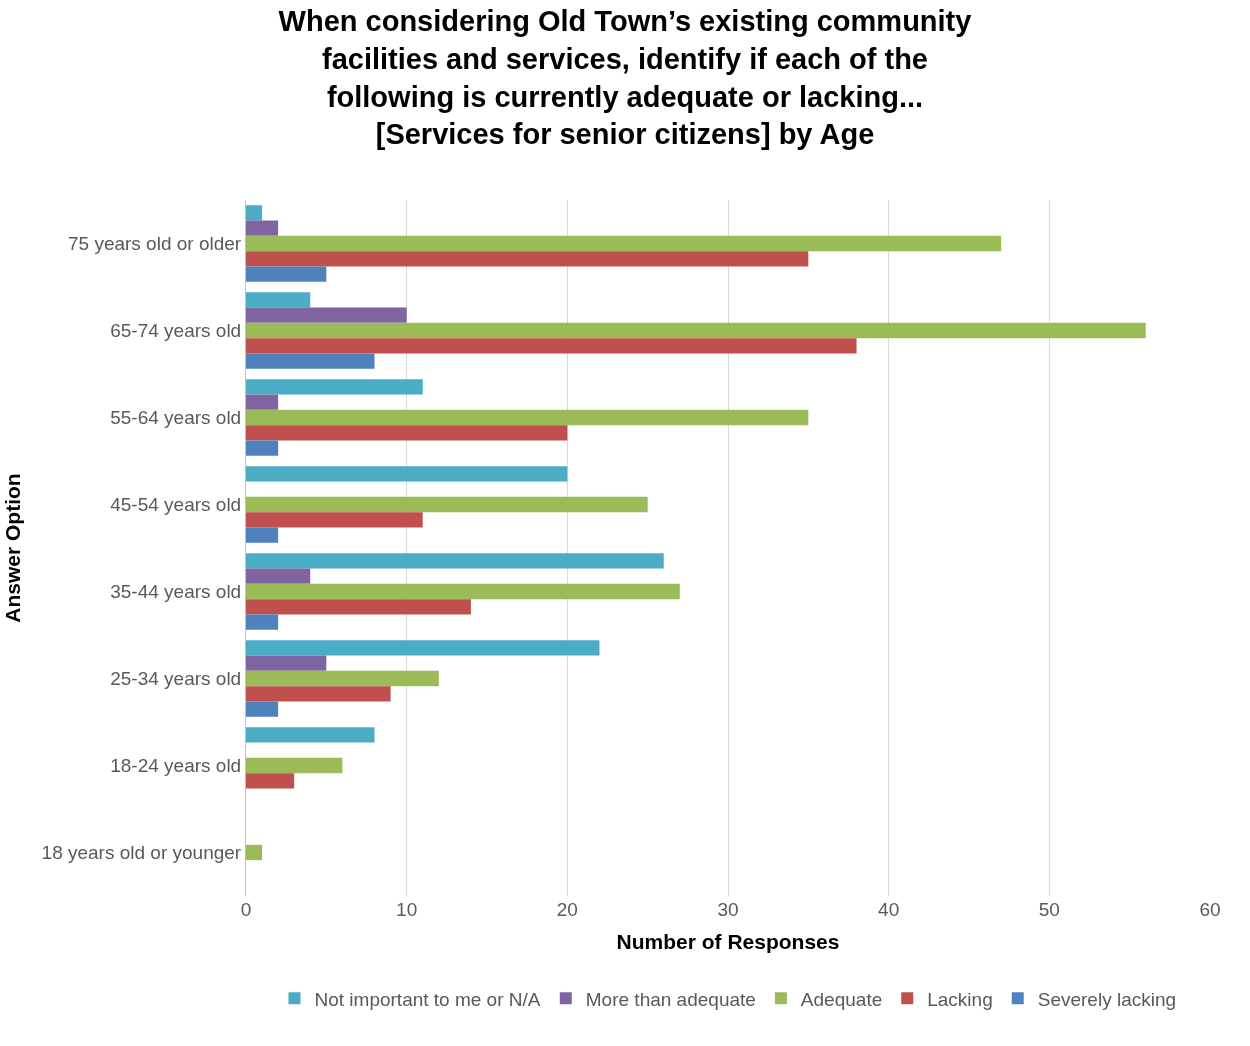 The image size is (1250, 1046). Describe the element at coordinates (12, 548) in the screenshot. I see `y-axis-title: Answer Option` at that location.